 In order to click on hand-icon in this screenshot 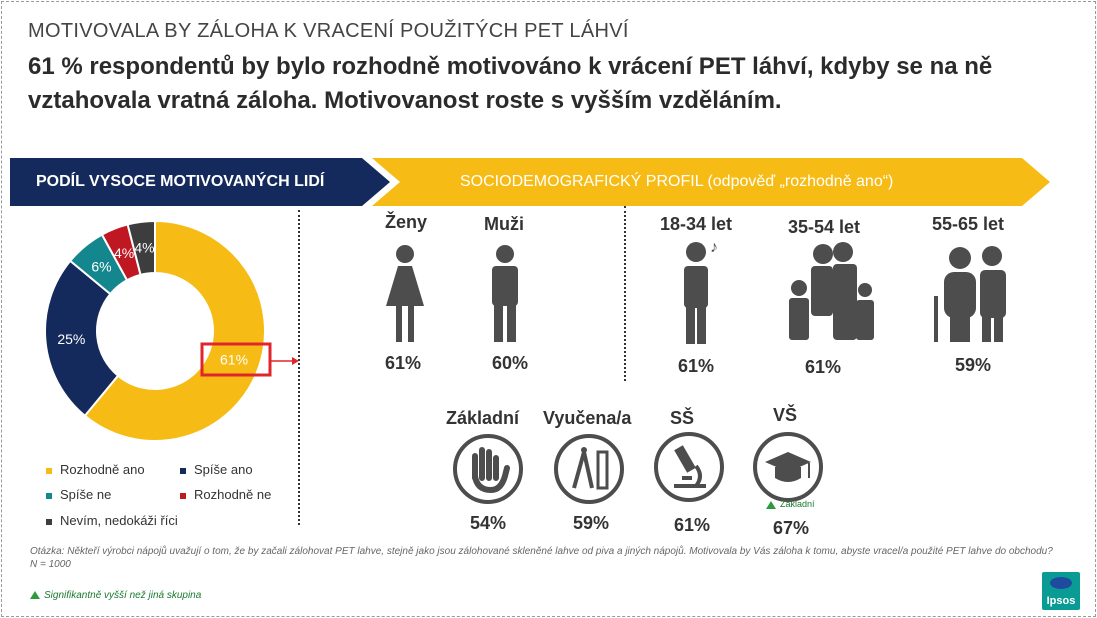, I will do `click(488, 469)`.